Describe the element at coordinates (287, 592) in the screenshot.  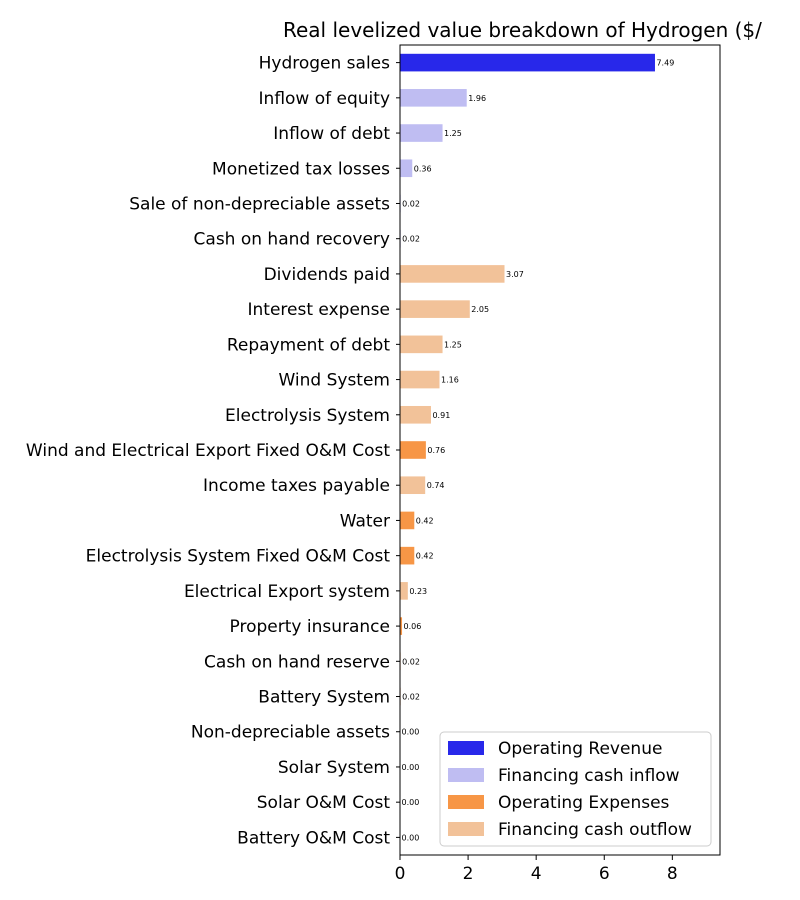
I see `y-tick-label: Electrical Export system` at that location.